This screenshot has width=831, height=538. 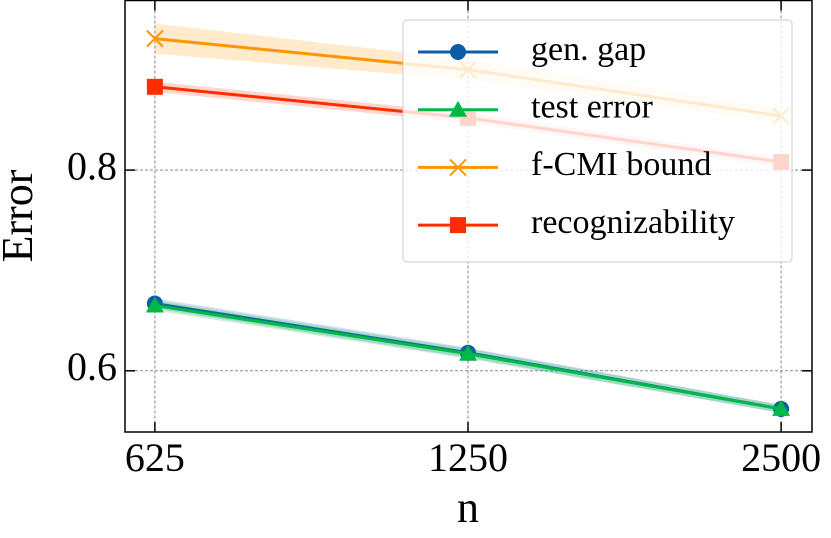 I want to click on y-axis-label: Error, so click(x=21, y=215).